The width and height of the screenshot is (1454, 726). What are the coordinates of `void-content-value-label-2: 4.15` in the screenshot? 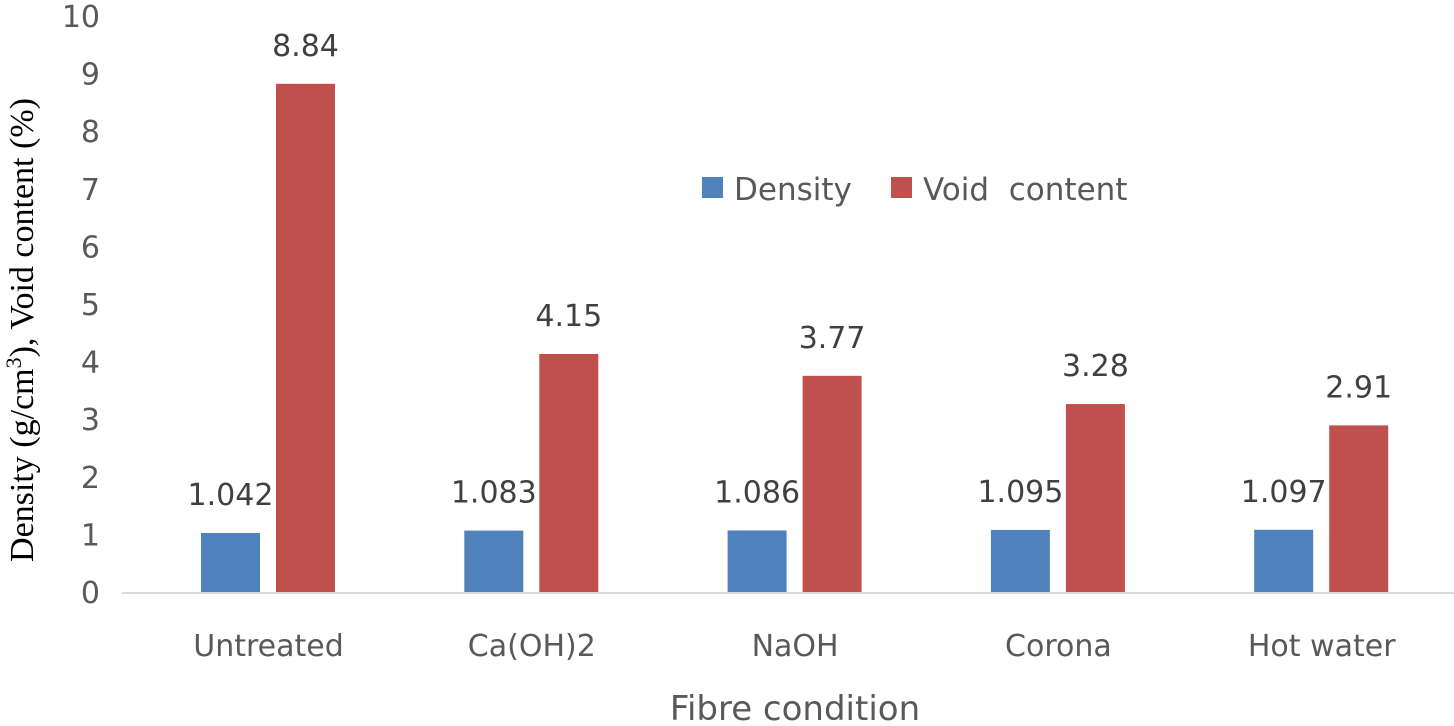 It's located at (568, 316).